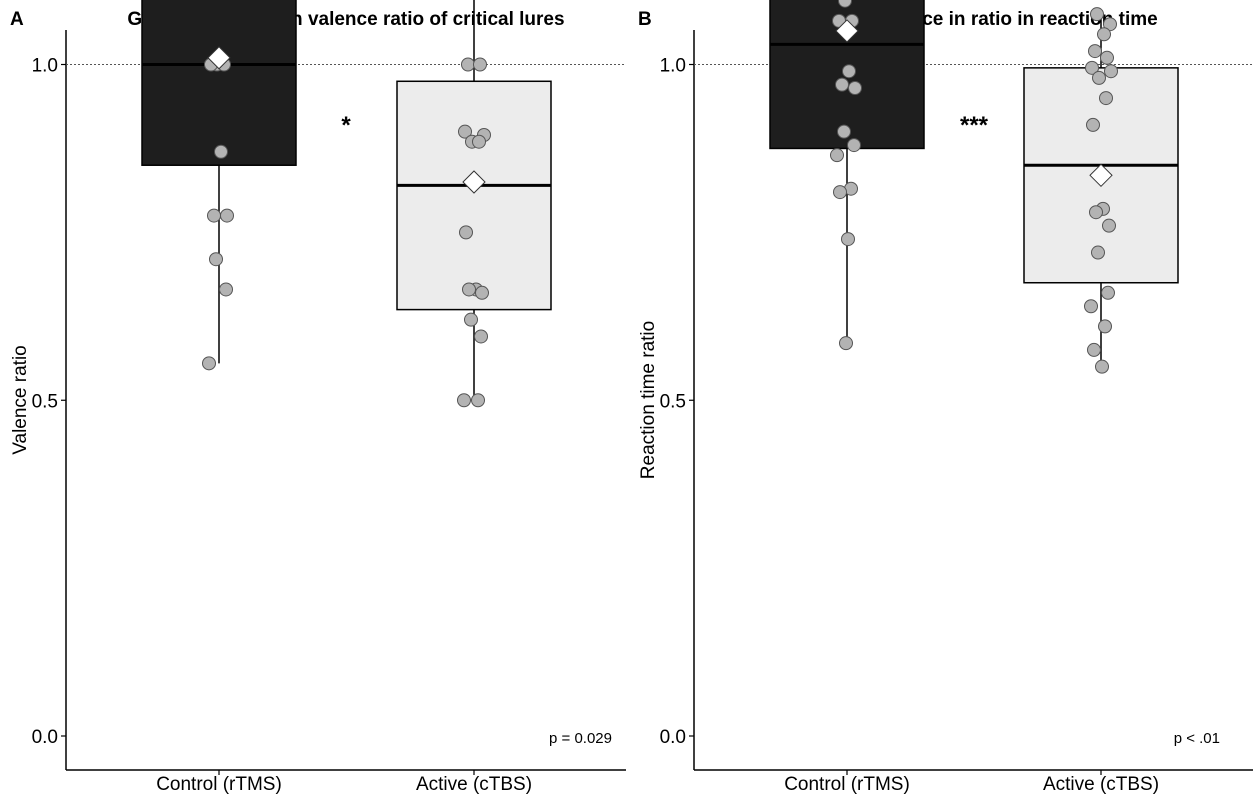 The image size is (1253, 797). Describe the element at coordinates (20, 400) in the screenshot. I see `panel-a-y-axis-label: Valence ratio` at that location.